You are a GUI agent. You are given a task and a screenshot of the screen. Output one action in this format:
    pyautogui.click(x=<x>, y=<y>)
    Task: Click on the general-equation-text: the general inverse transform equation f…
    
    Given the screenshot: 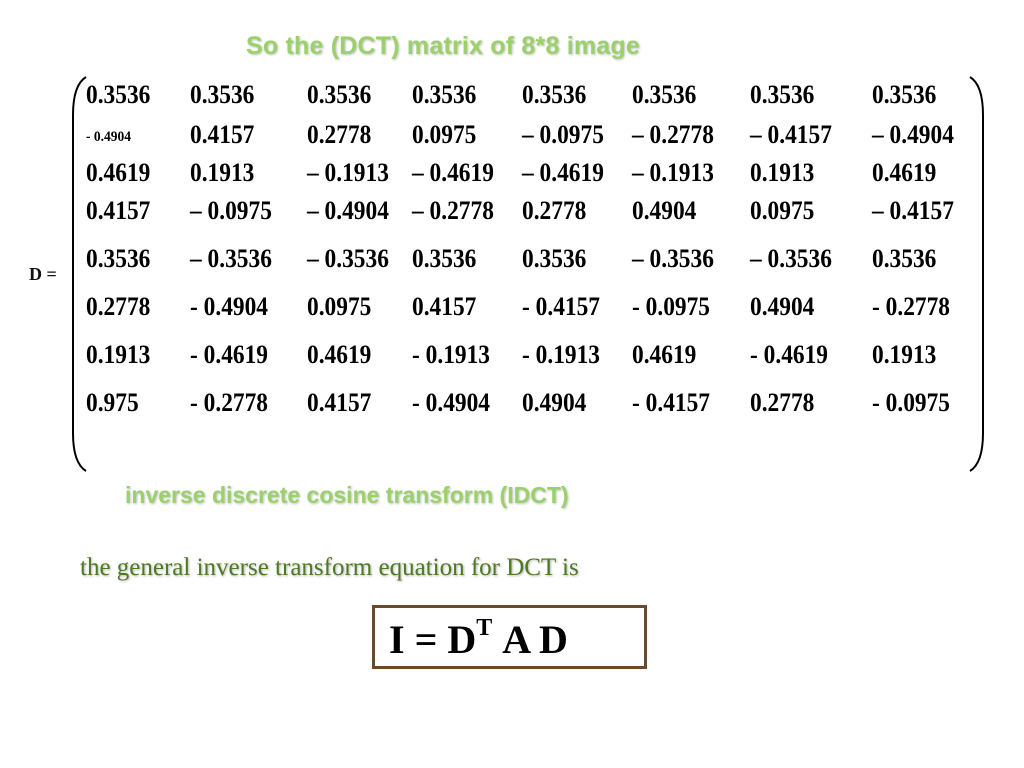 What is the action you would take?
    pyautogui.click(x=329, y=567)
    